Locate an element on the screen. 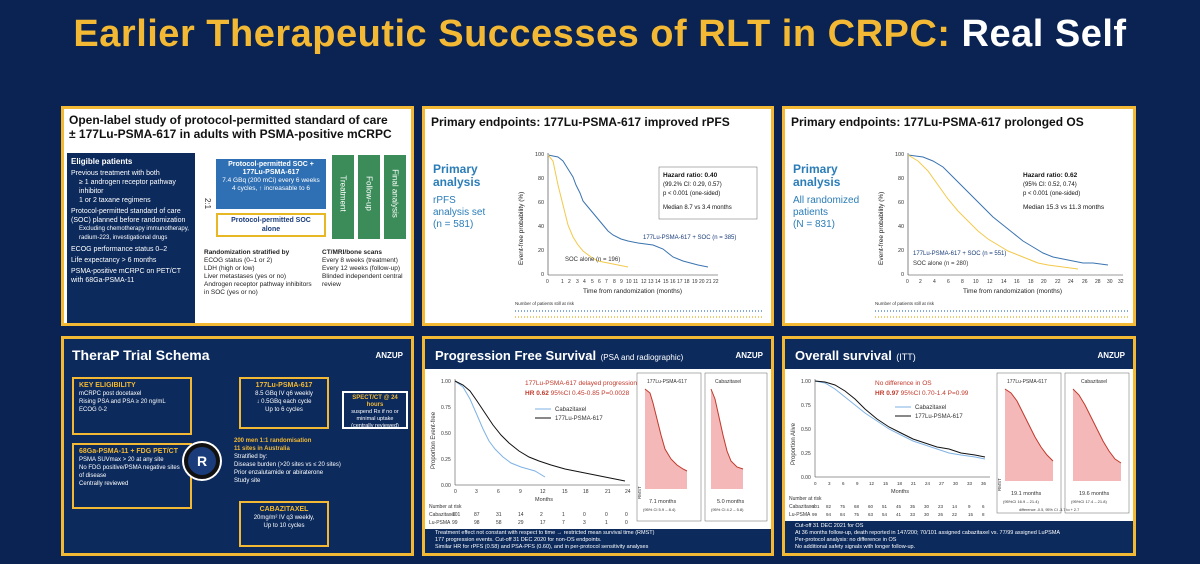 The height and width of the screenshot is (564, 1200). svg-text: 41 is located at coordinates (899, 514).